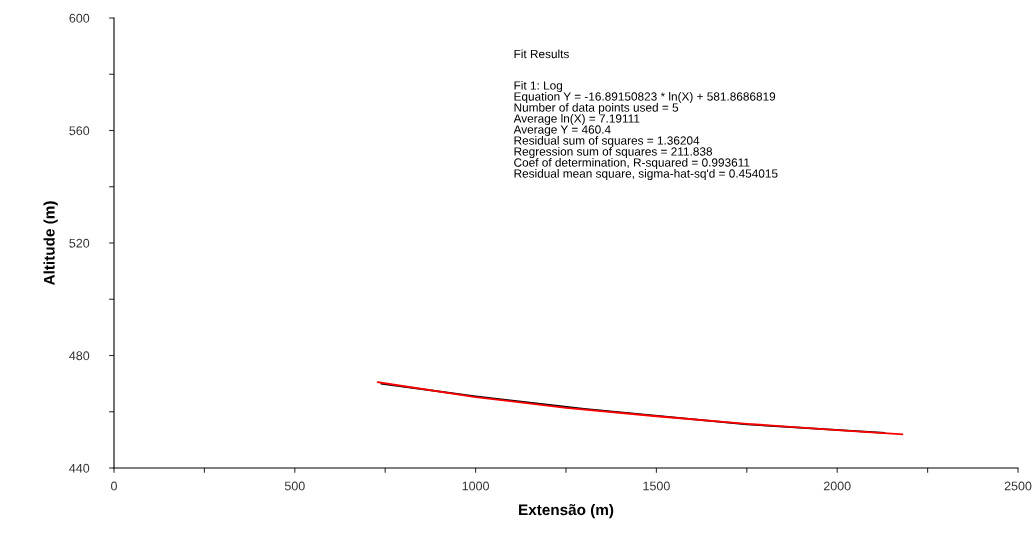 This screenshot has width=1035, height=556. Describe the element at coordinates (566, 511) in the screenshot. I see `x-axis-title: Extensão (m)` at that location.